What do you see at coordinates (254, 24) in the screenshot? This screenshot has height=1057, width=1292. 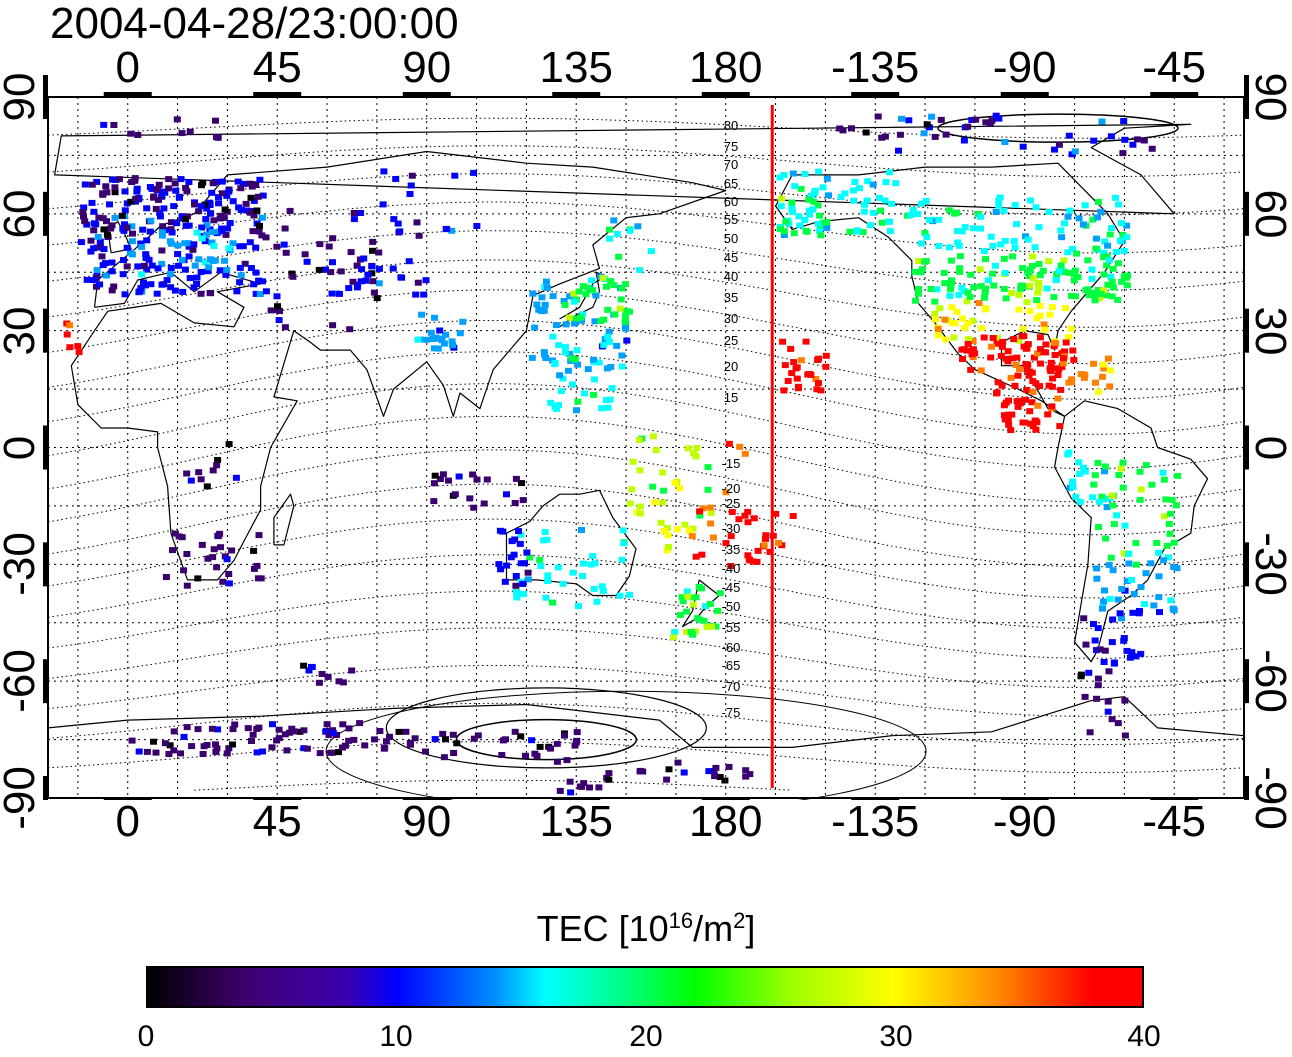 I see `plot-title: 2004-04-28/23:00:00` at bounding box center [254, 24].